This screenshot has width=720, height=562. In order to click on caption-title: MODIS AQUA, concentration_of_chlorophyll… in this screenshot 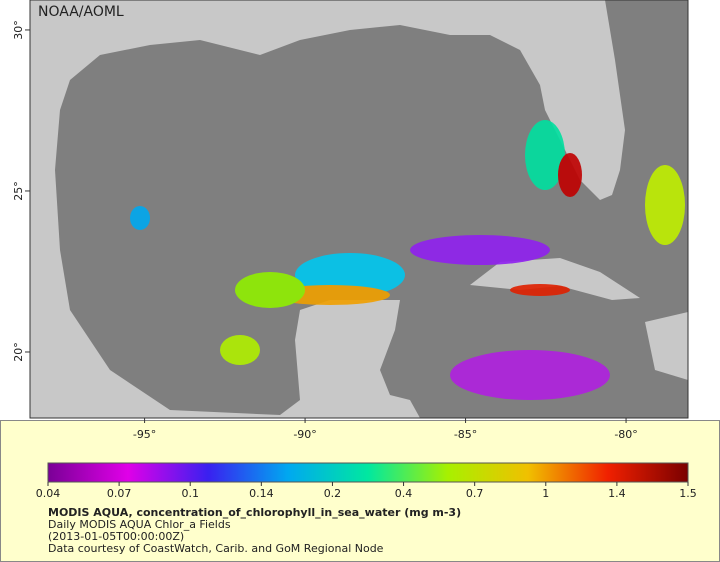, I will do `click(254, 512)`.